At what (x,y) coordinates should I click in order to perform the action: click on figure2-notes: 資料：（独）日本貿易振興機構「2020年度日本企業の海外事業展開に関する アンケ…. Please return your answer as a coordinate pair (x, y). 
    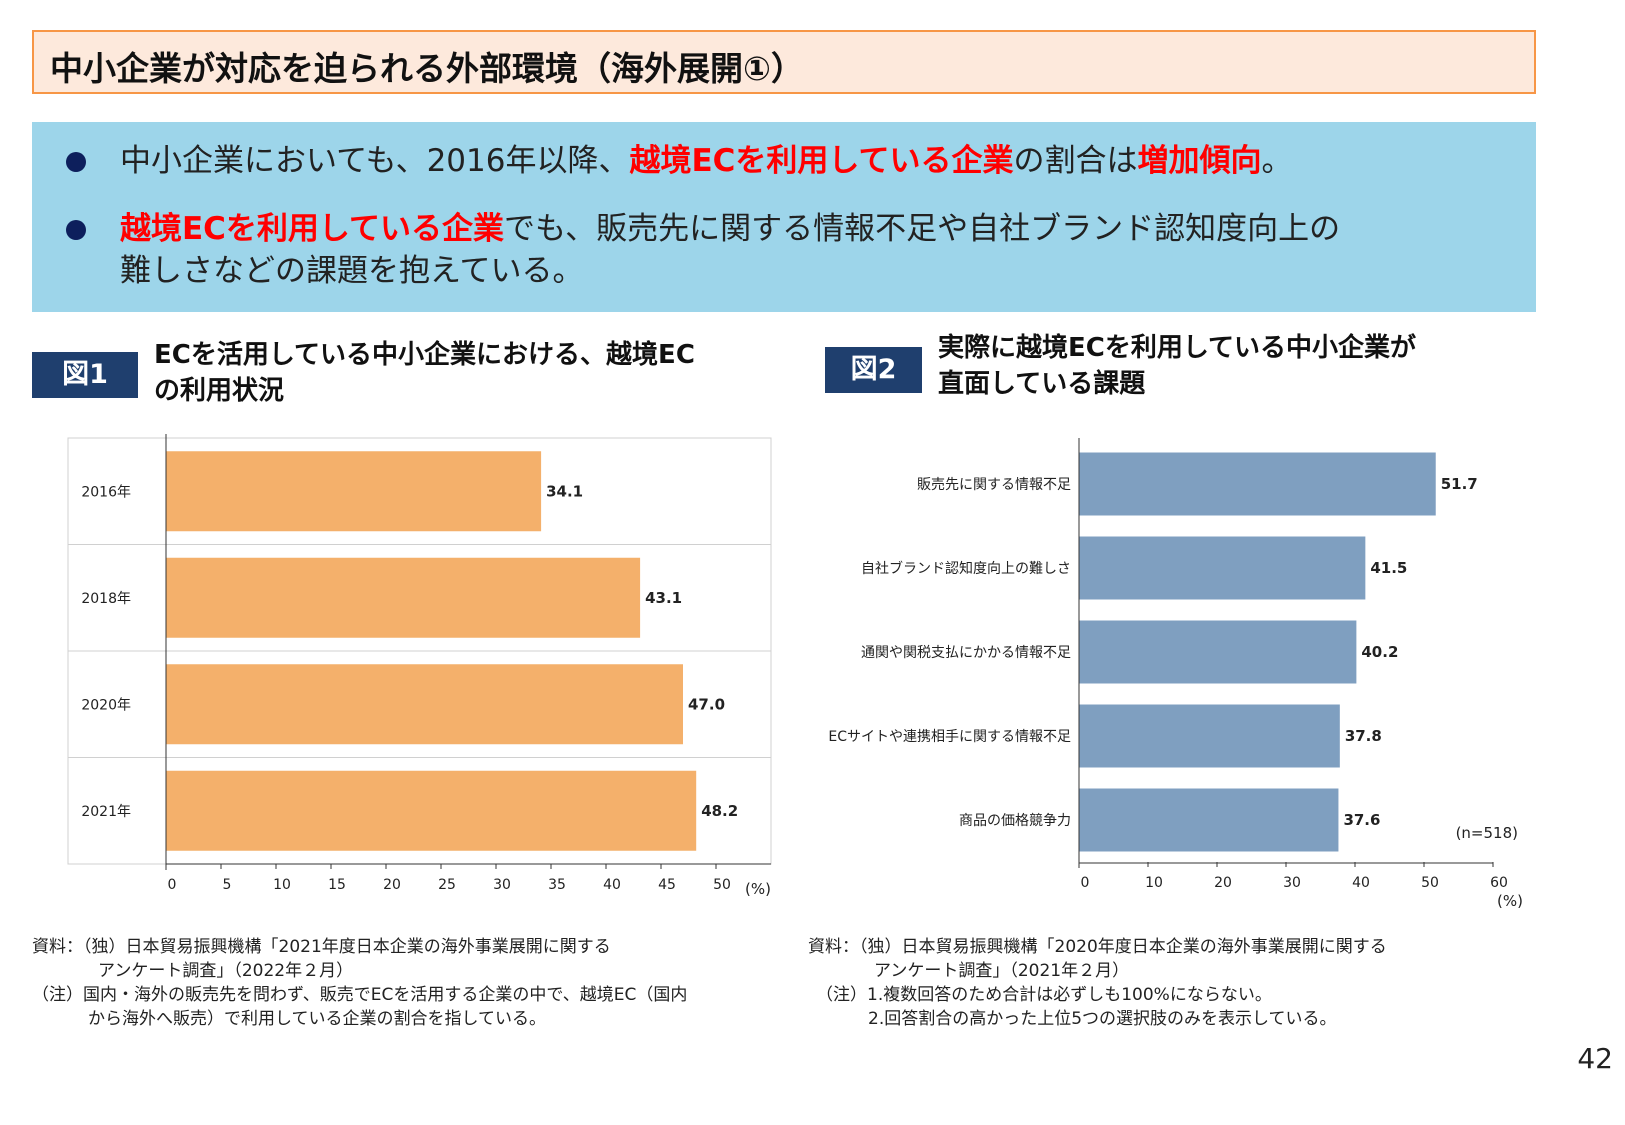
    Looking at the image, I should click on (1097, 983).